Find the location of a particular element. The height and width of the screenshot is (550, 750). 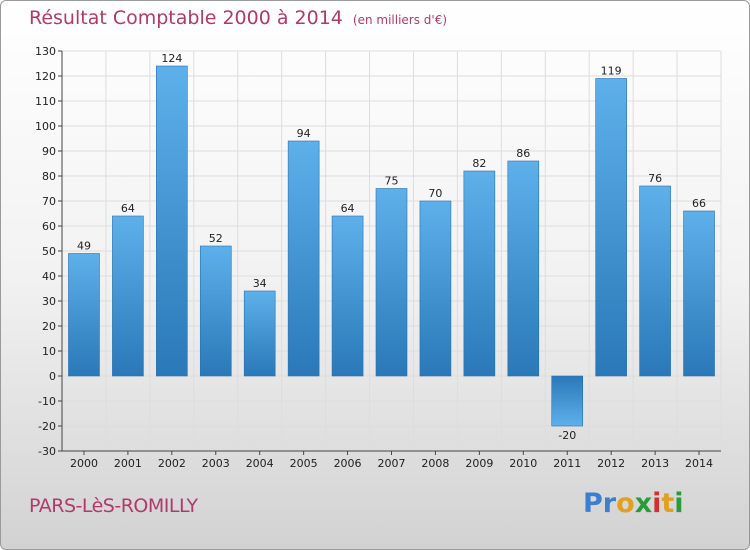

bar-2004 is located at coordinates (259, 333).